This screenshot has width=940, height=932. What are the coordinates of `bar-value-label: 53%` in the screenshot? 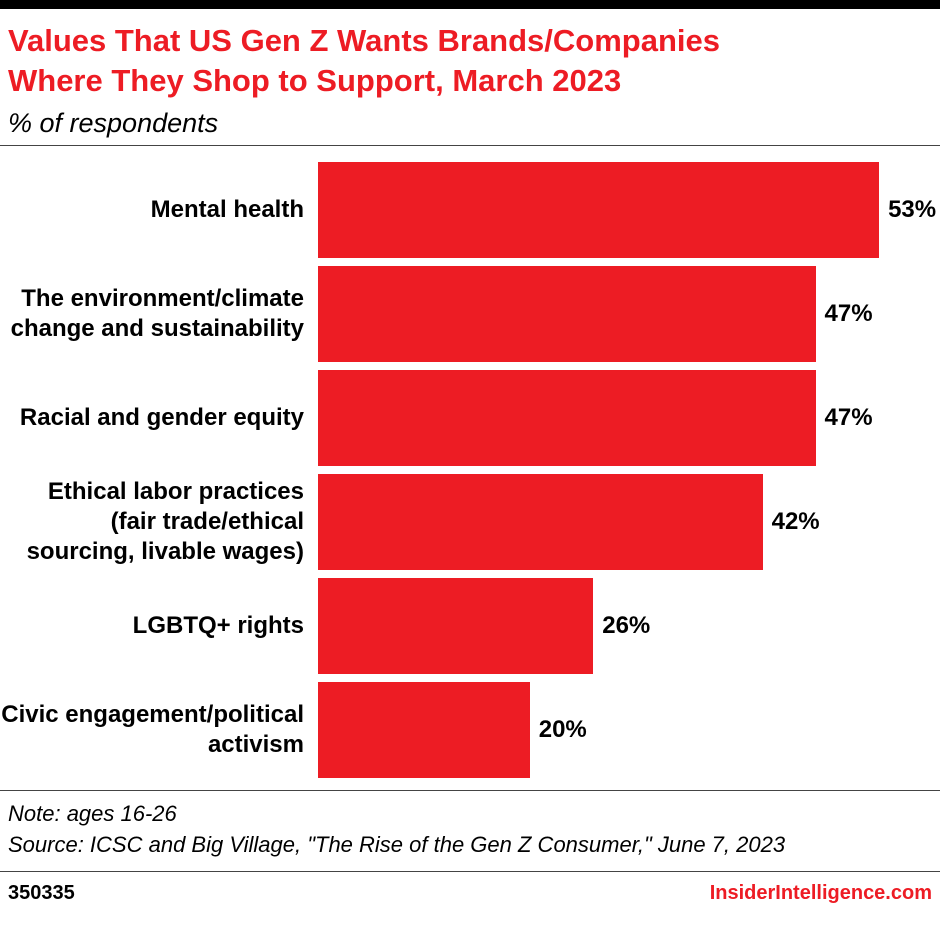 It's located at (912, 210).